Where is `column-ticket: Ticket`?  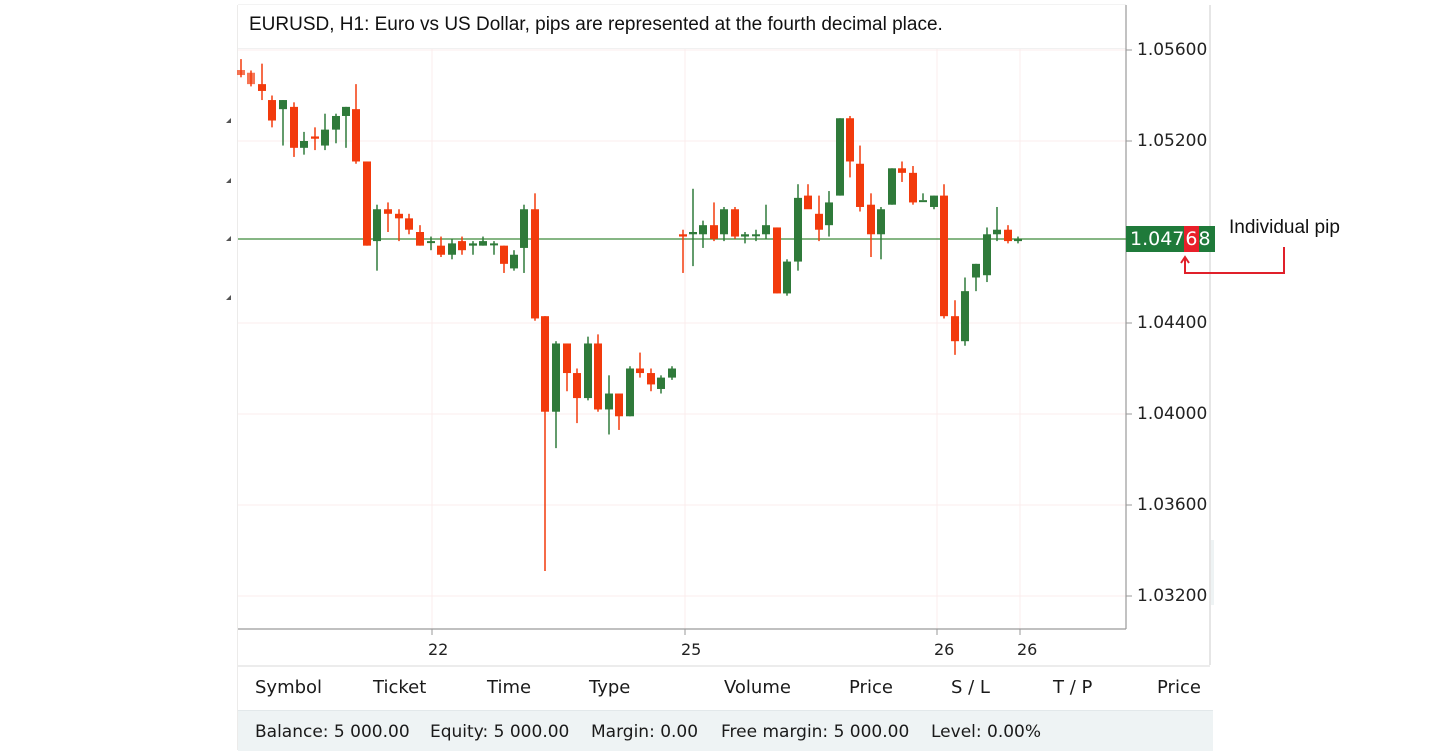
column-ticket: Ticket is located at coordinates (400, 687).